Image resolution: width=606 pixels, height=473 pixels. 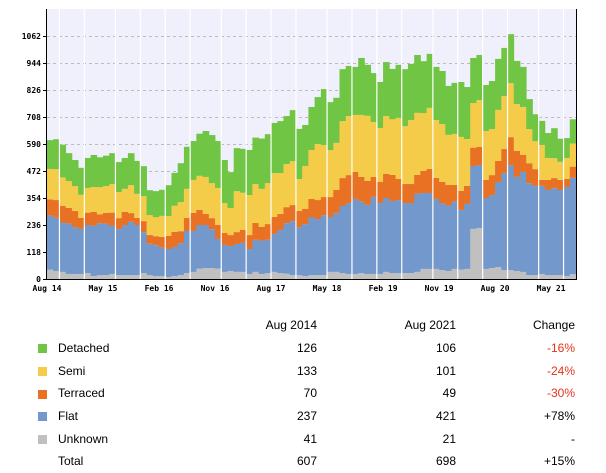 I want to click on legend-swatch, so click(x=42, y=349).